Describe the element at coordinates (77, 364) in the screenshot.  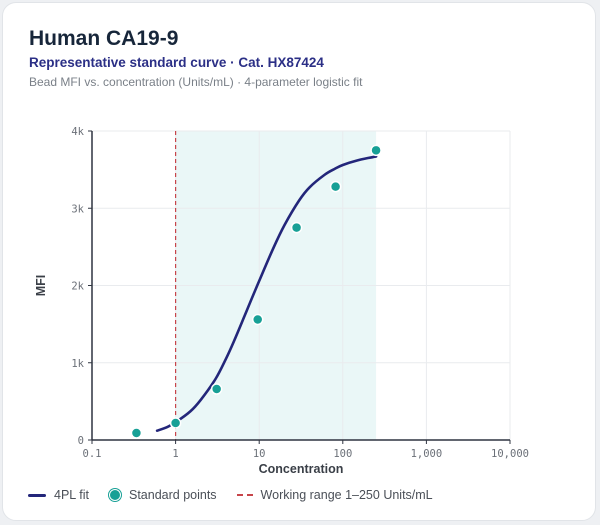
I see `y-tick-label: 1k` at that location.